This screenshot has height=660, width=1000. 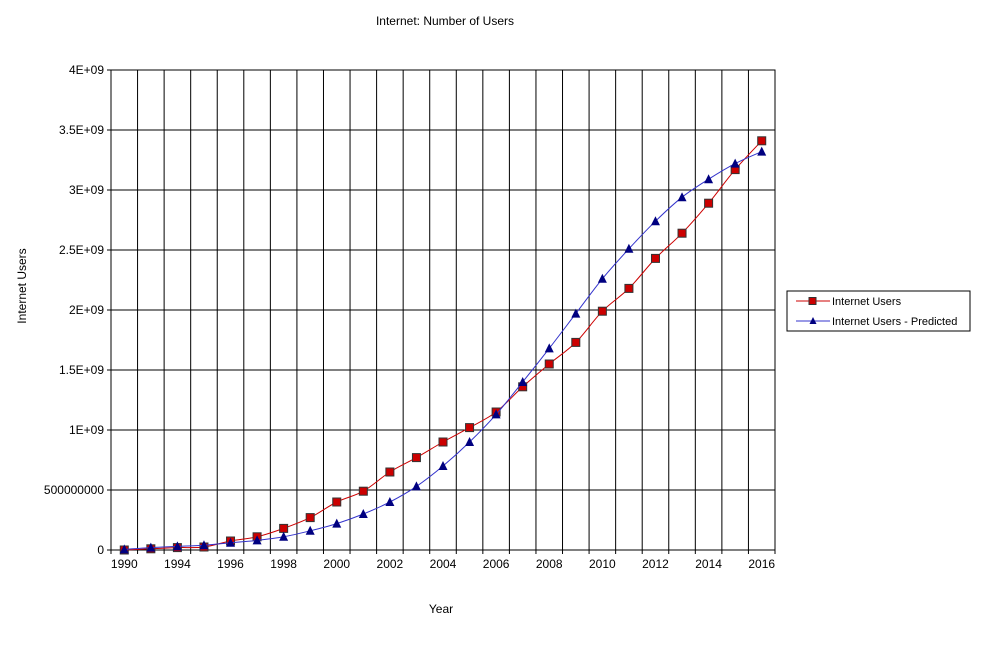 I want to click on legend-marker-triangle, so click(x=813, y=320).